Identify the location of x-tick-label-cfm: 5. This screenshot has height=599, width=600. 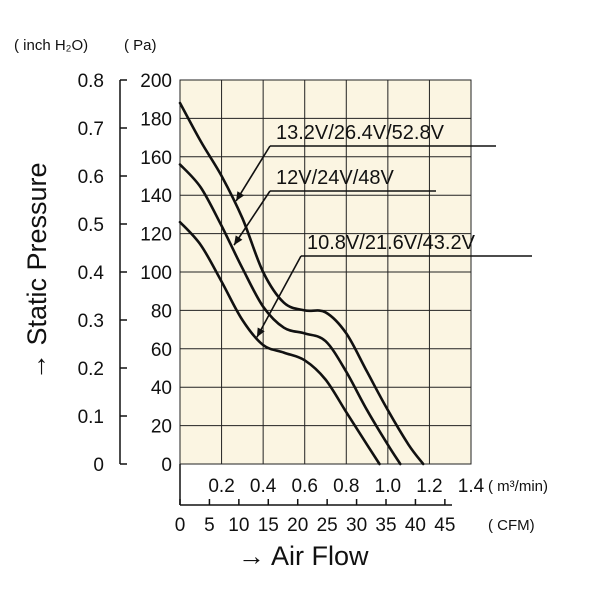
(209, 525).